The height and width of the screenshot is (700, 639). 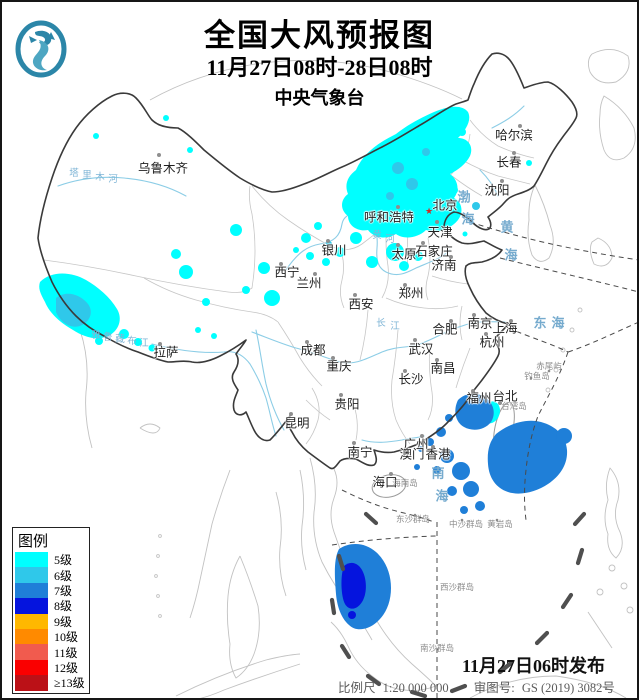 I want to click on wind-scale-legend: 图例 5级 6级 7级 8级 9级 10级 11级 12级 ≥13级, so click(x=51, y=610).